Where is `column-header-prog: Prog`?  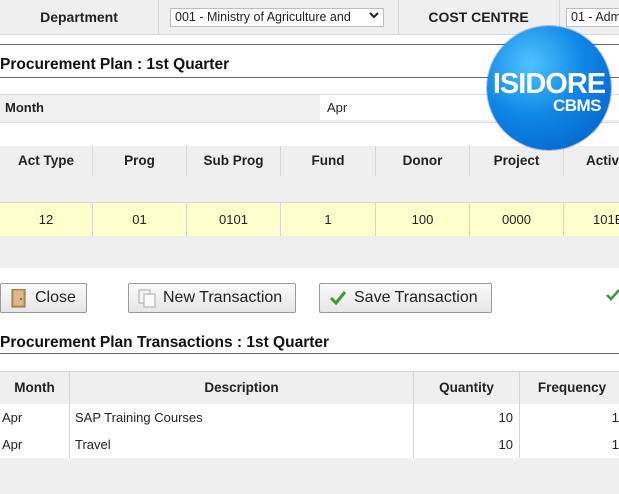 column-header-prog: Prog is located at coordinates (140, 161).